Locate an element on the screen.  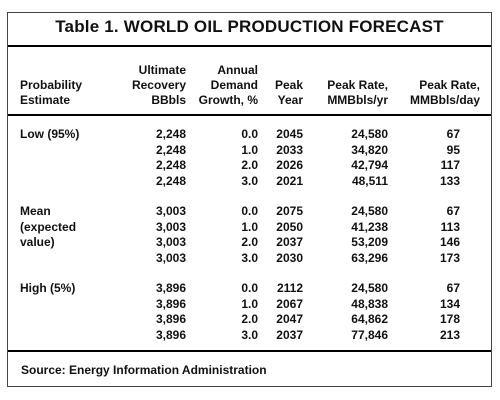
cell-rate-day: 178 is located at coordinates (449, 319).